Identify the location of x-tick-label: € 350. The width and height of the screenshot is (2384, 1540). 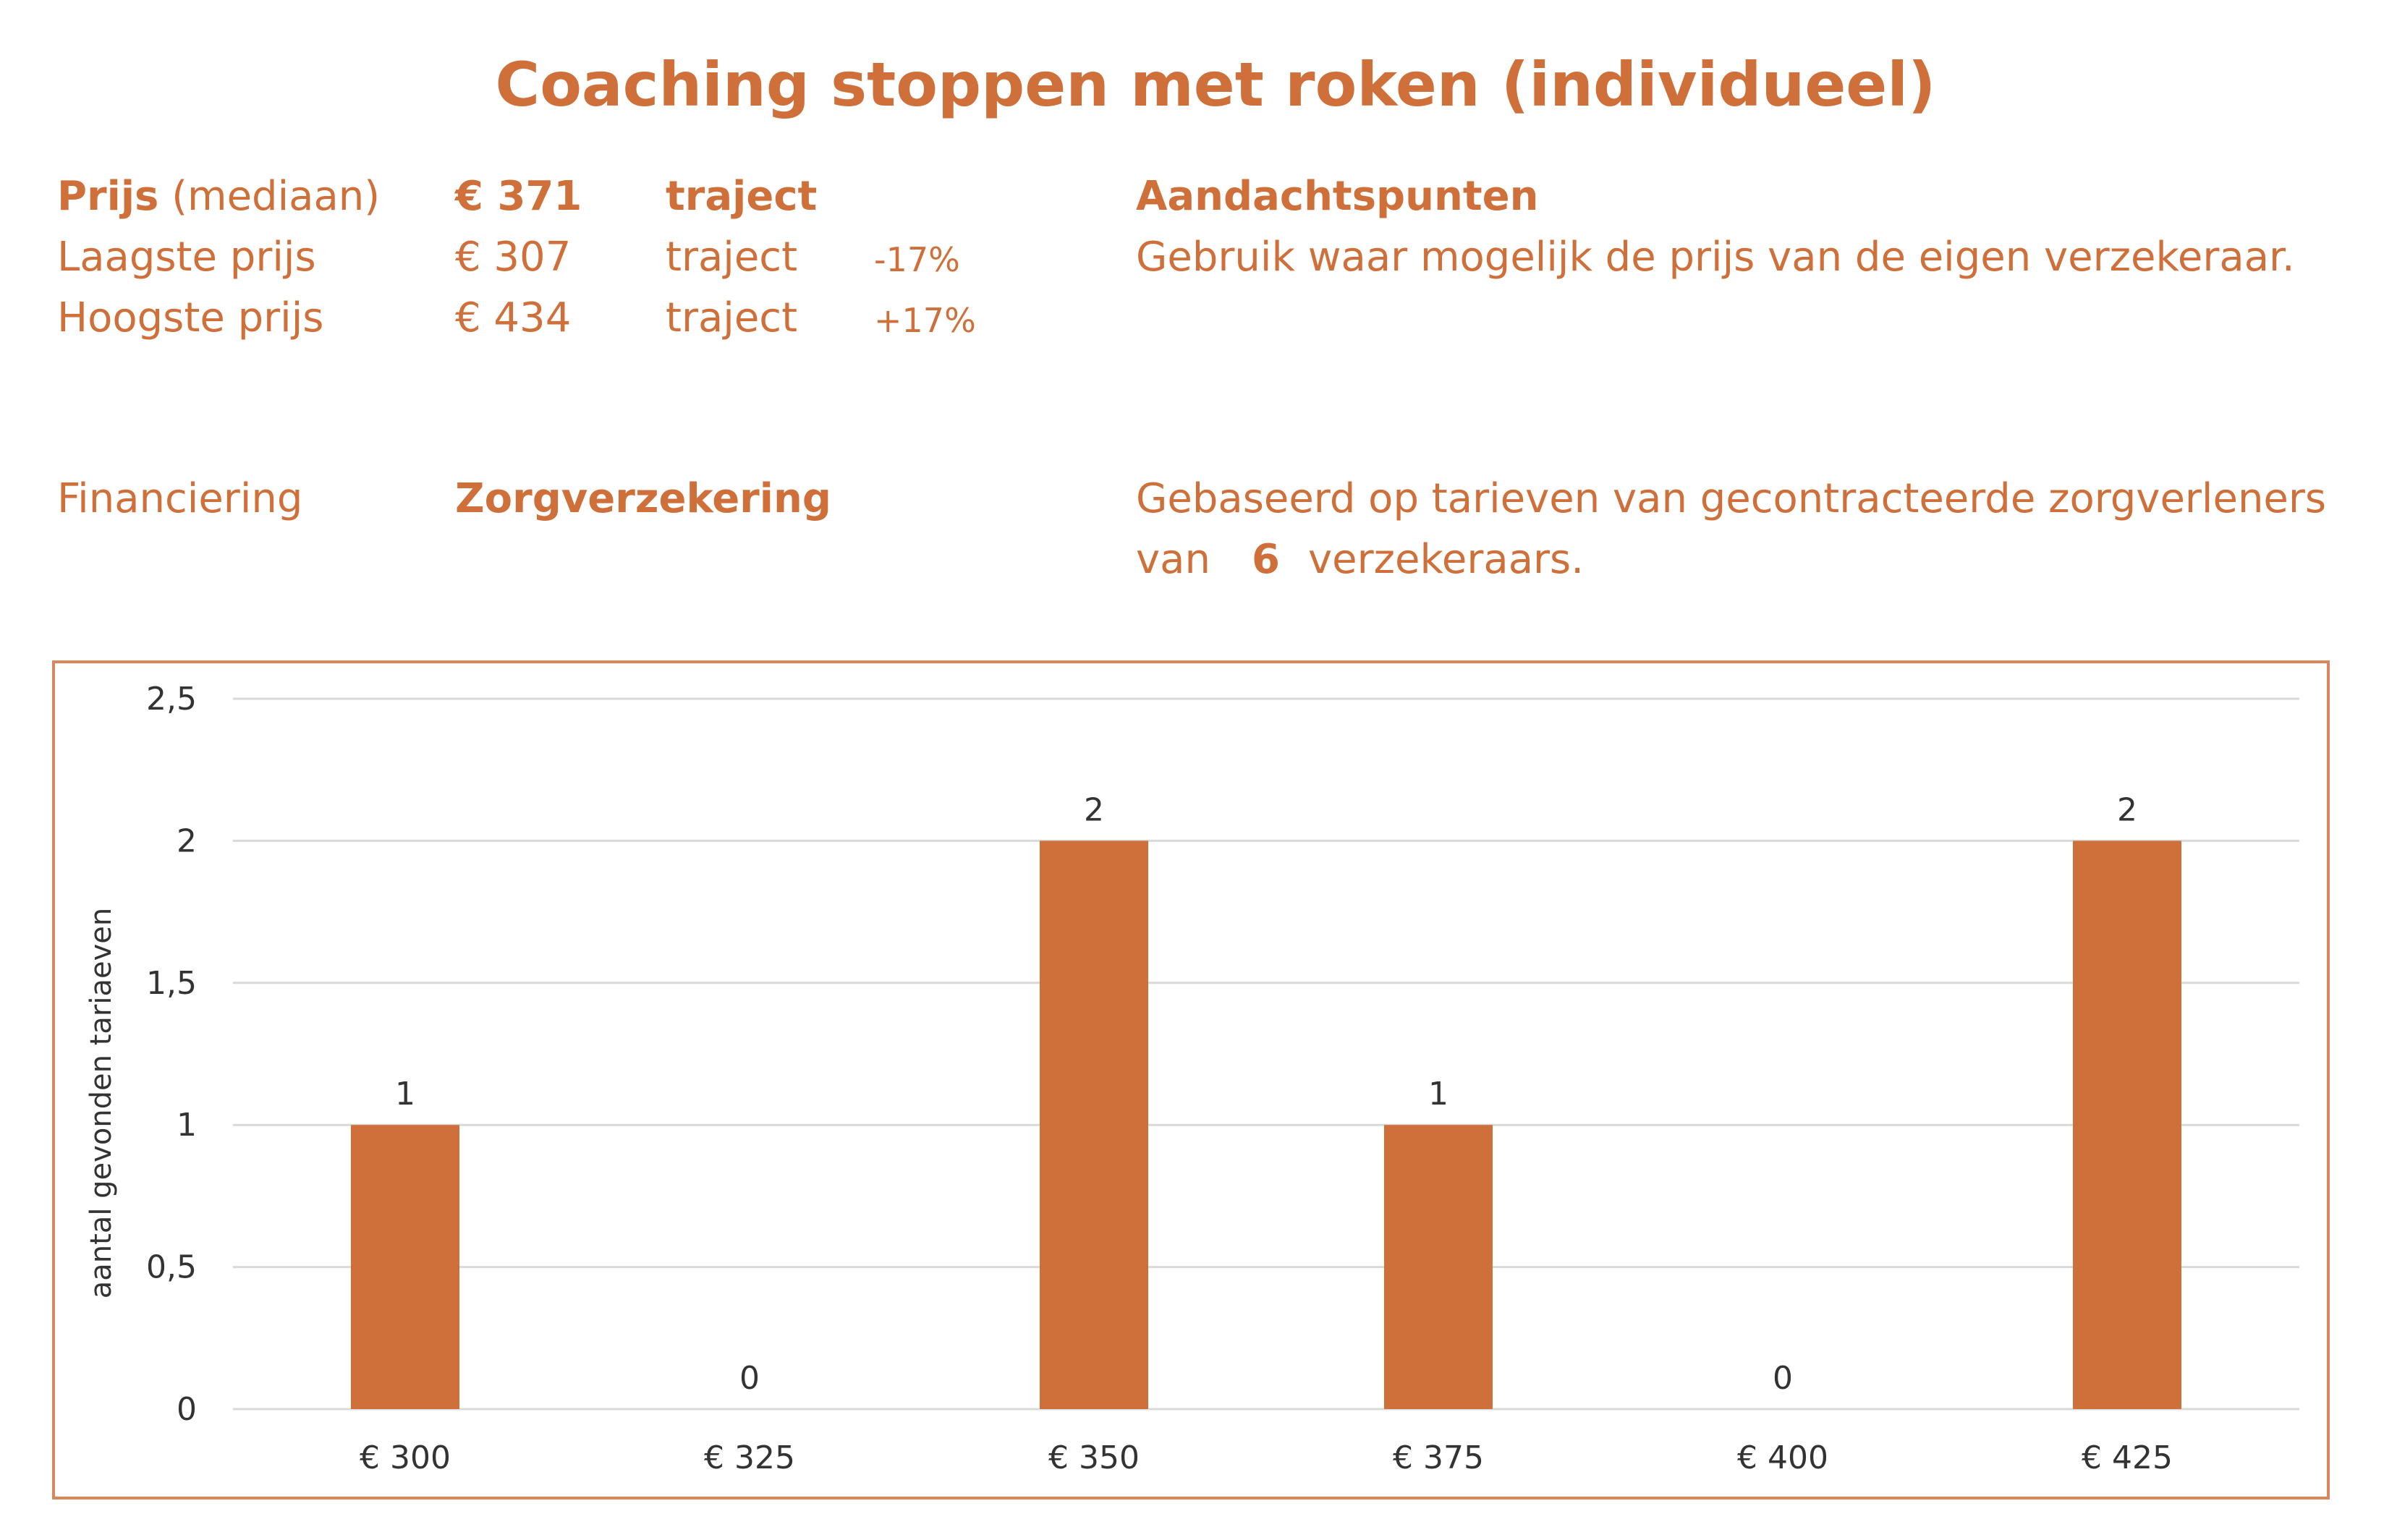
(1094, 1457).